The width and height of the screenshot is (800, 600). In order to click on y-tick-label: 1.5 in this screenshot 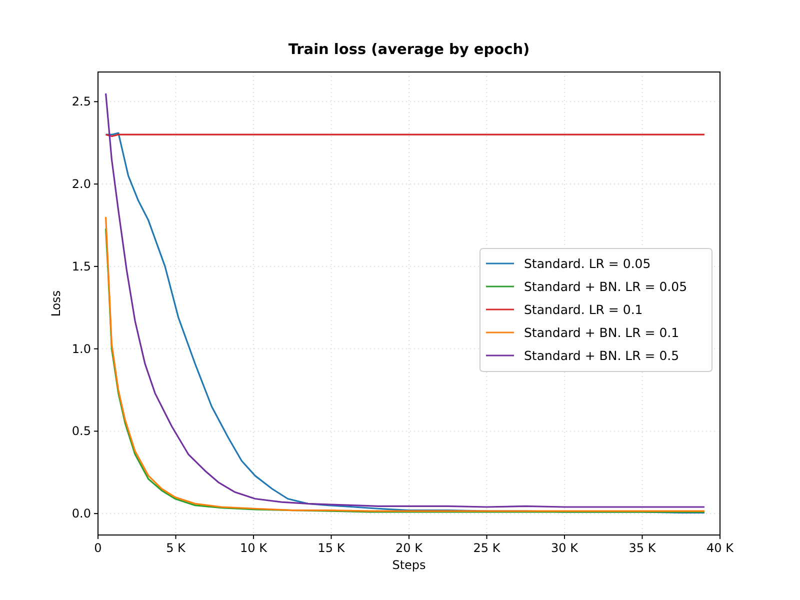, I will do `click(81, 266)`.